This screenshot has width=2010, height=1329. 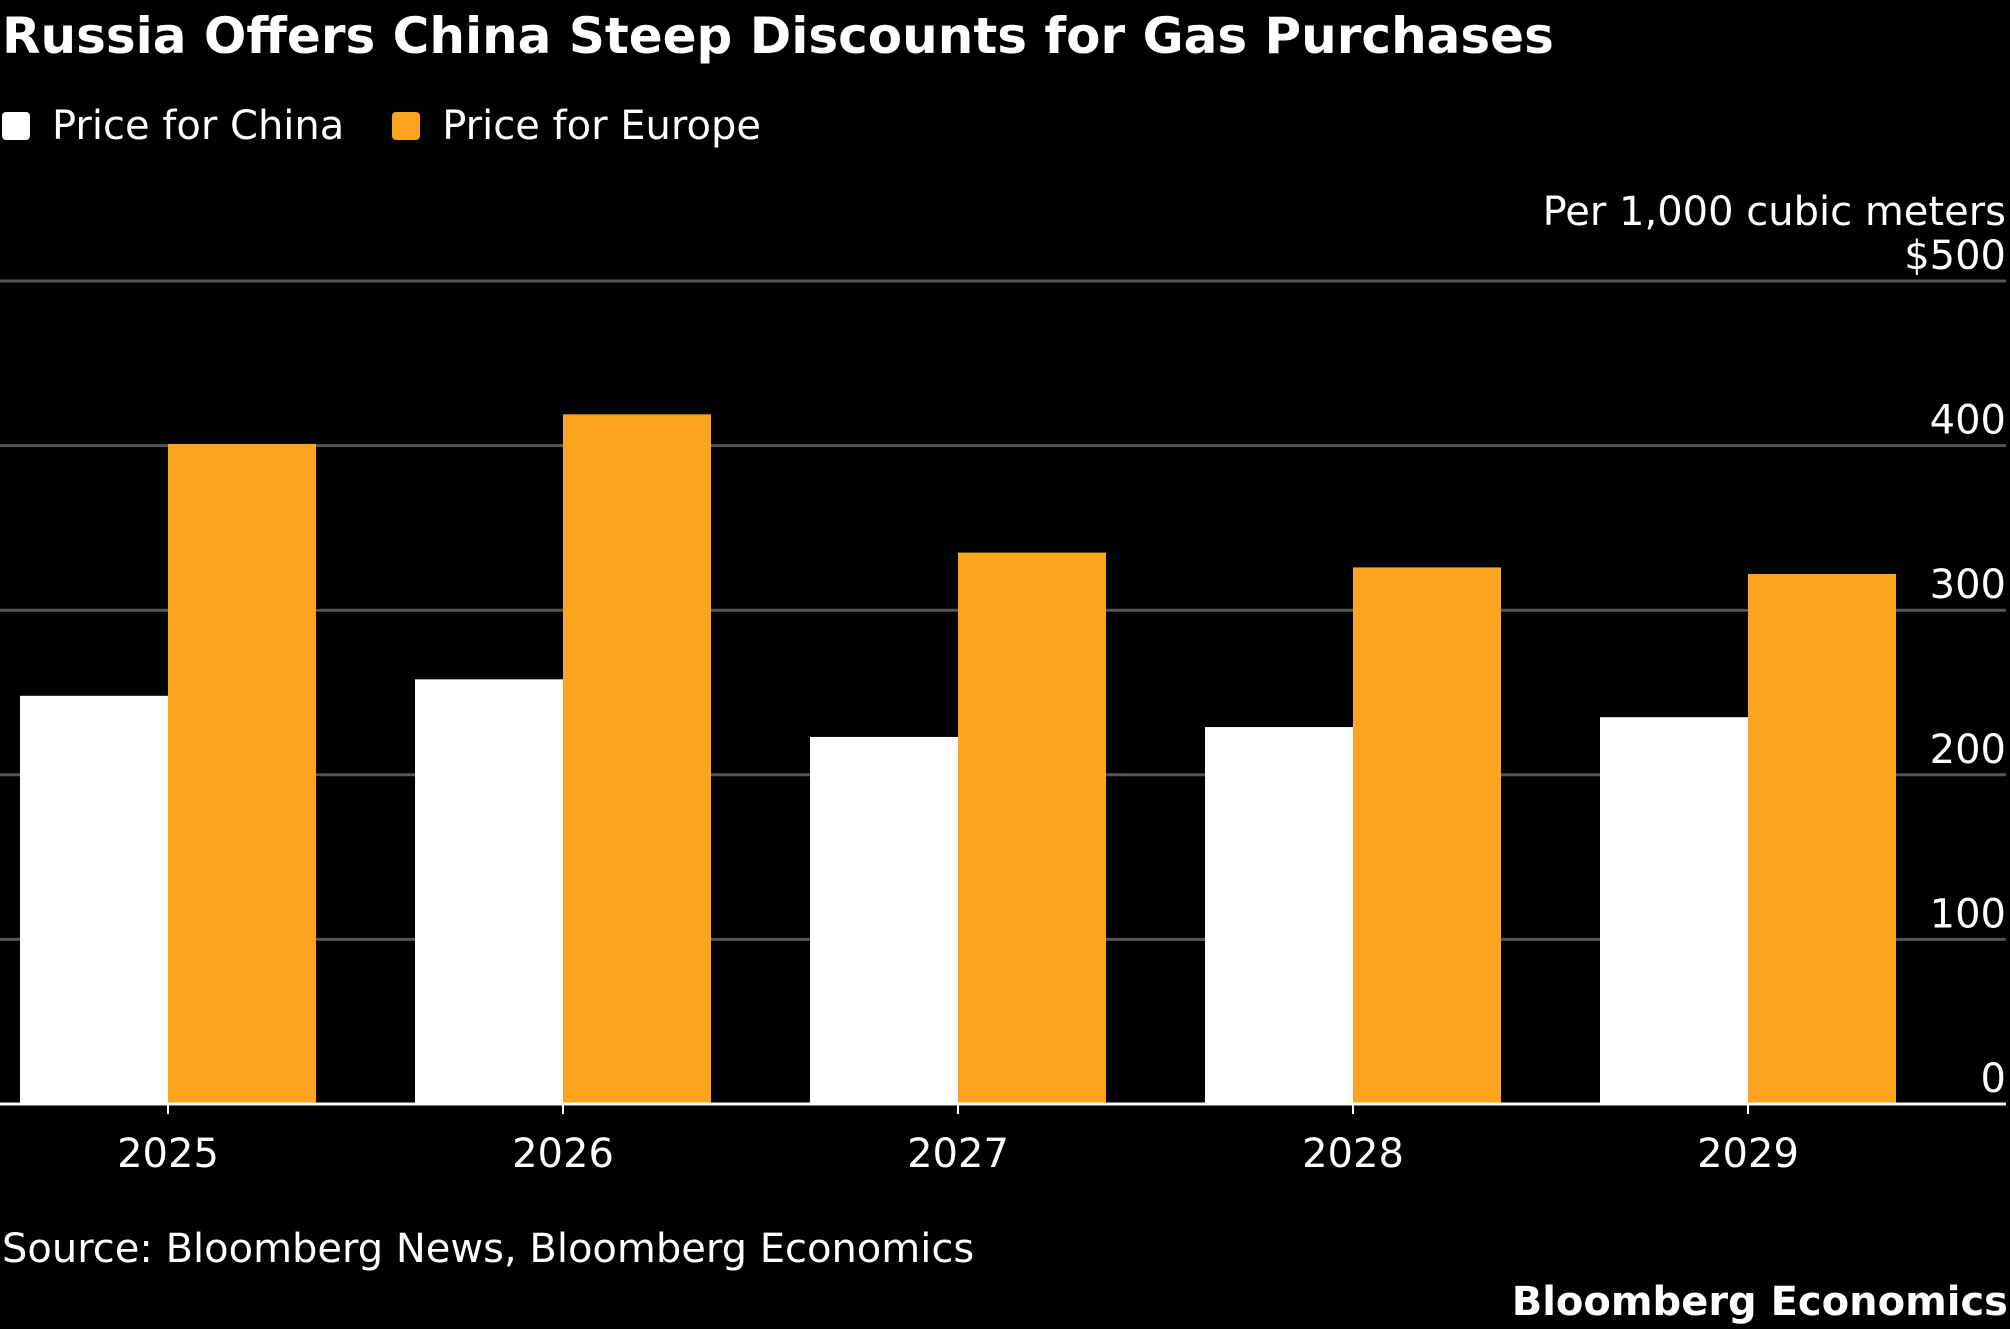 What do you see at coordinates (1822, 838) in the screenshot?
I see `bar-europe-2029` at bounding box center [1822, 838].